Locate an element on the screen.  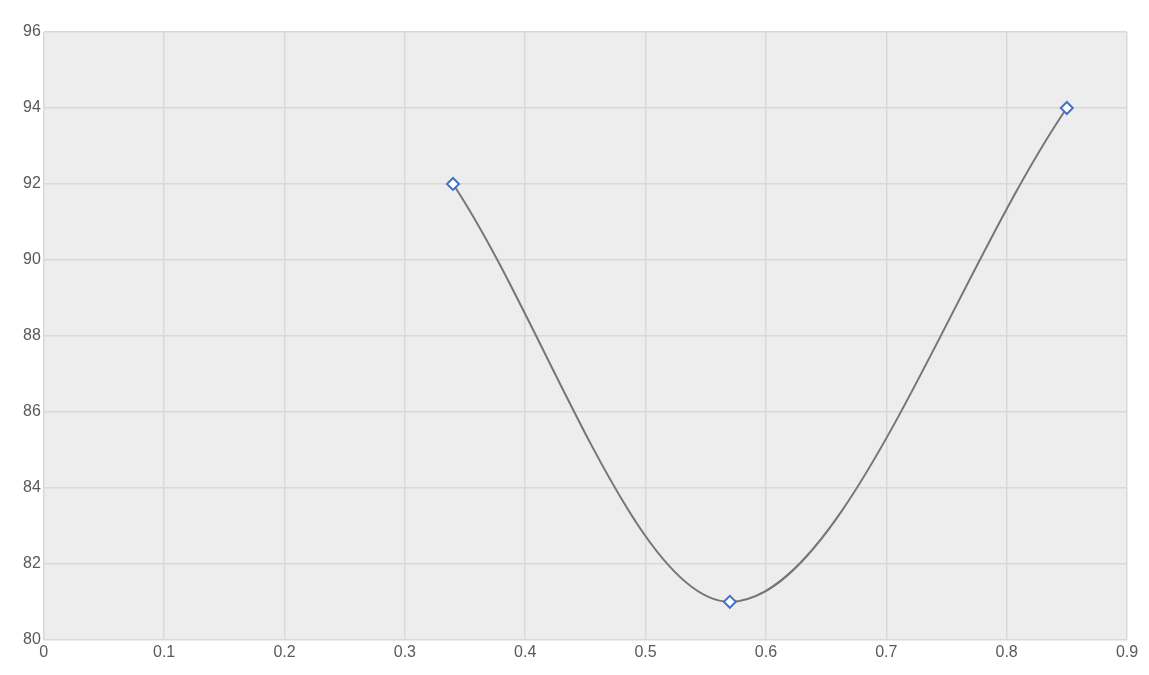
x-tick-label: 0.4 is located at coordinates (525, 651).